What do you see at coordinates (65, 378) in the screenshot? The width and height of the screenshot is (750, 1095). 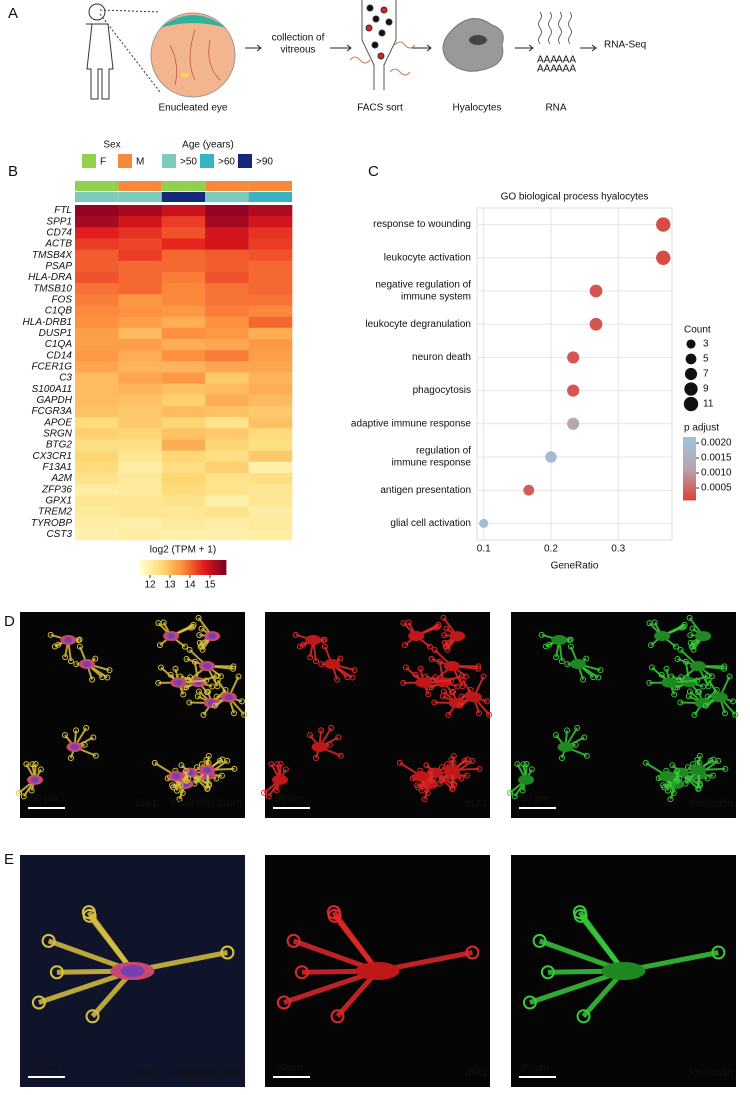 I see `gene-label: C3` at bounding box center [65, 378].